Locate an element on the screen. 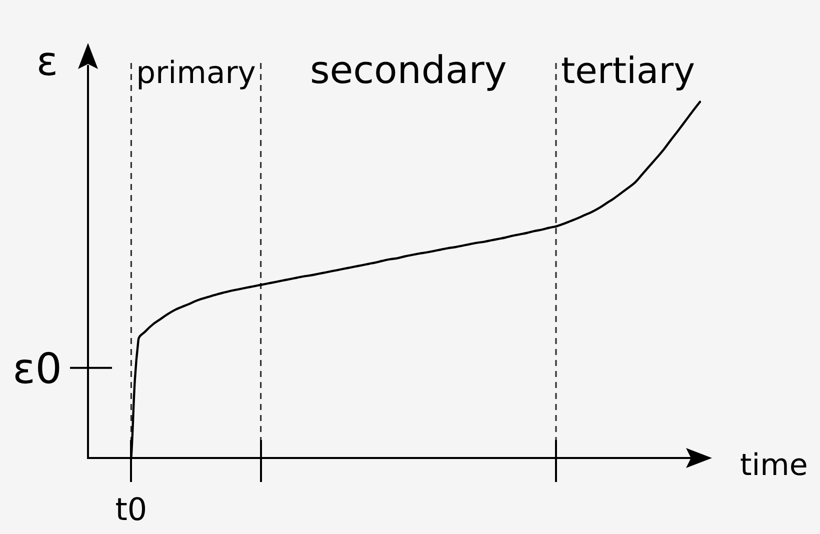  y-axis-title: ε is located at coordinates (47, 62).